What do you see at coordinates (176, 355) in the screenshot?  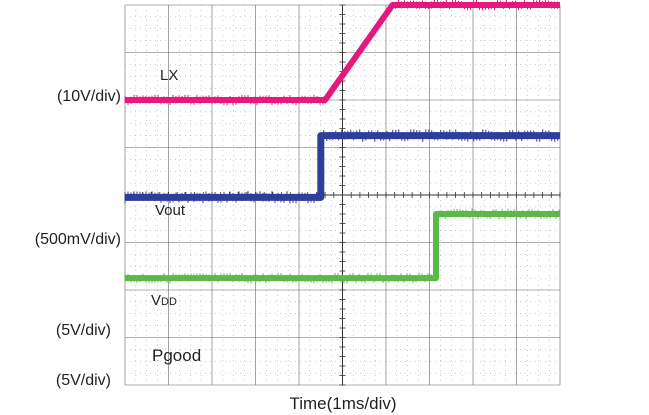 I see `pgood-label: Pgood` at bounding box center [176, 355].